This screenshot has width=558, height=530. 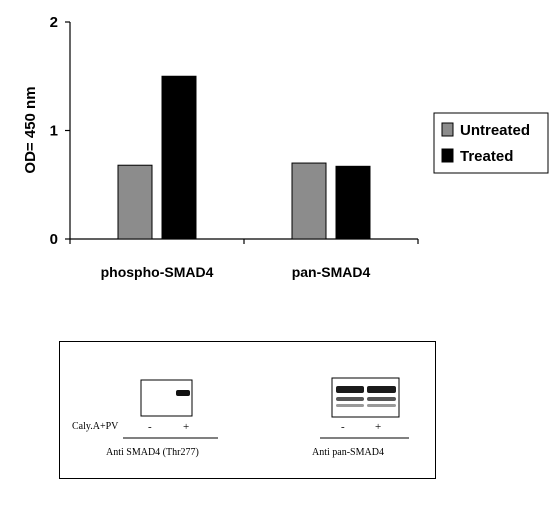 I want to click on blot-band-pan-treated-minor, so click(x=381, y=399).